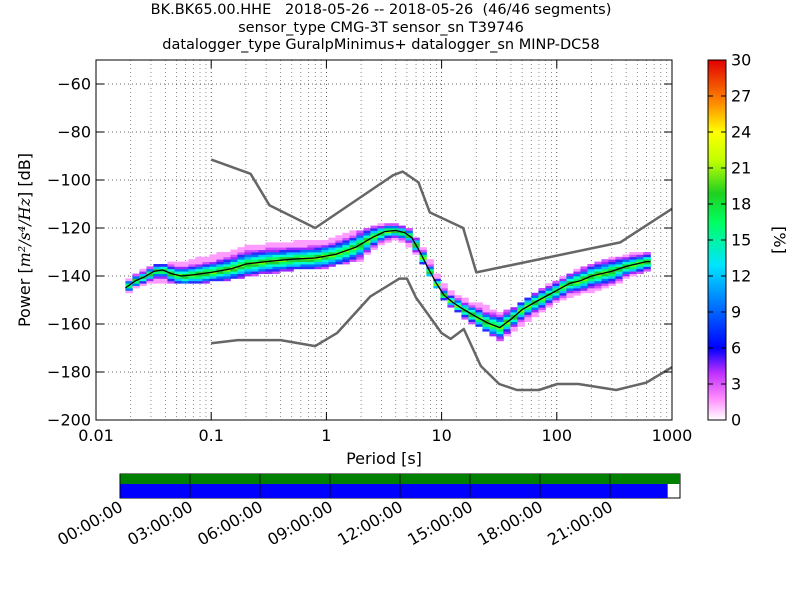 The image size is (800, 600). What do you see at coordinates (741, 276) in the screenshot?
I see `colorbar-tick-label: 12` at bounding box center [741, 276].